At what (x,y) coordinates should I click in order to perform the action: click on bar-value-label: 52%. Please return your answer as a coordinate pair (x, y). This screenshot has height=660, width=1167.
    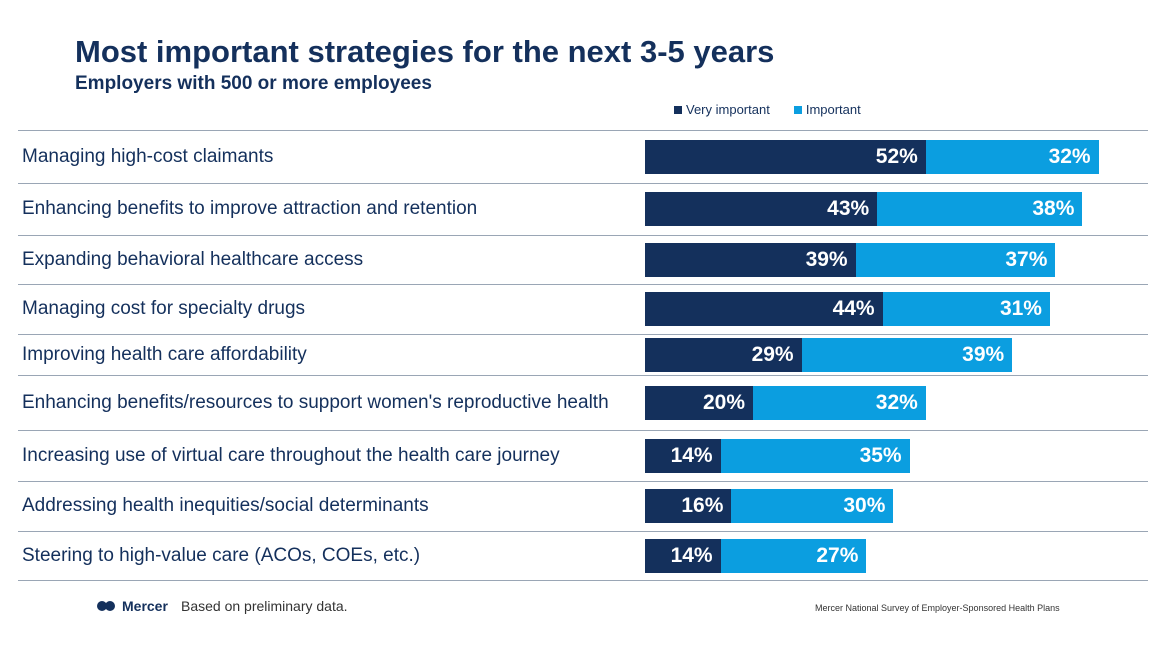
    Looking at the image, I should click on (896, 156).